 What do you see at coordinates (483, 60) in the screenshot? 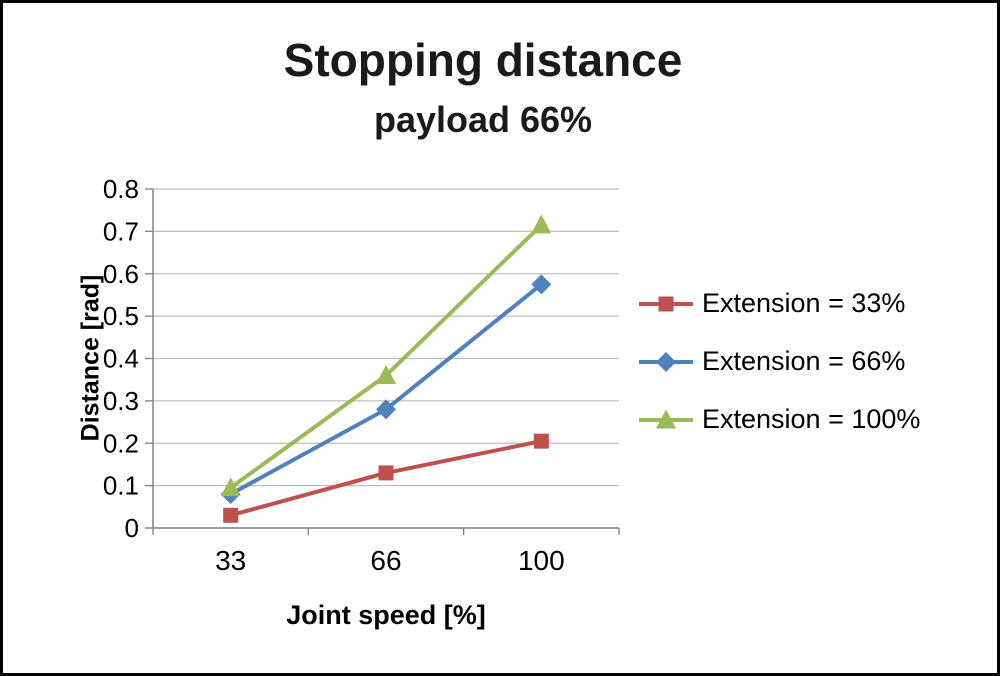
I see `chart-title: Stopping distance` at bounding box center [483, 60].